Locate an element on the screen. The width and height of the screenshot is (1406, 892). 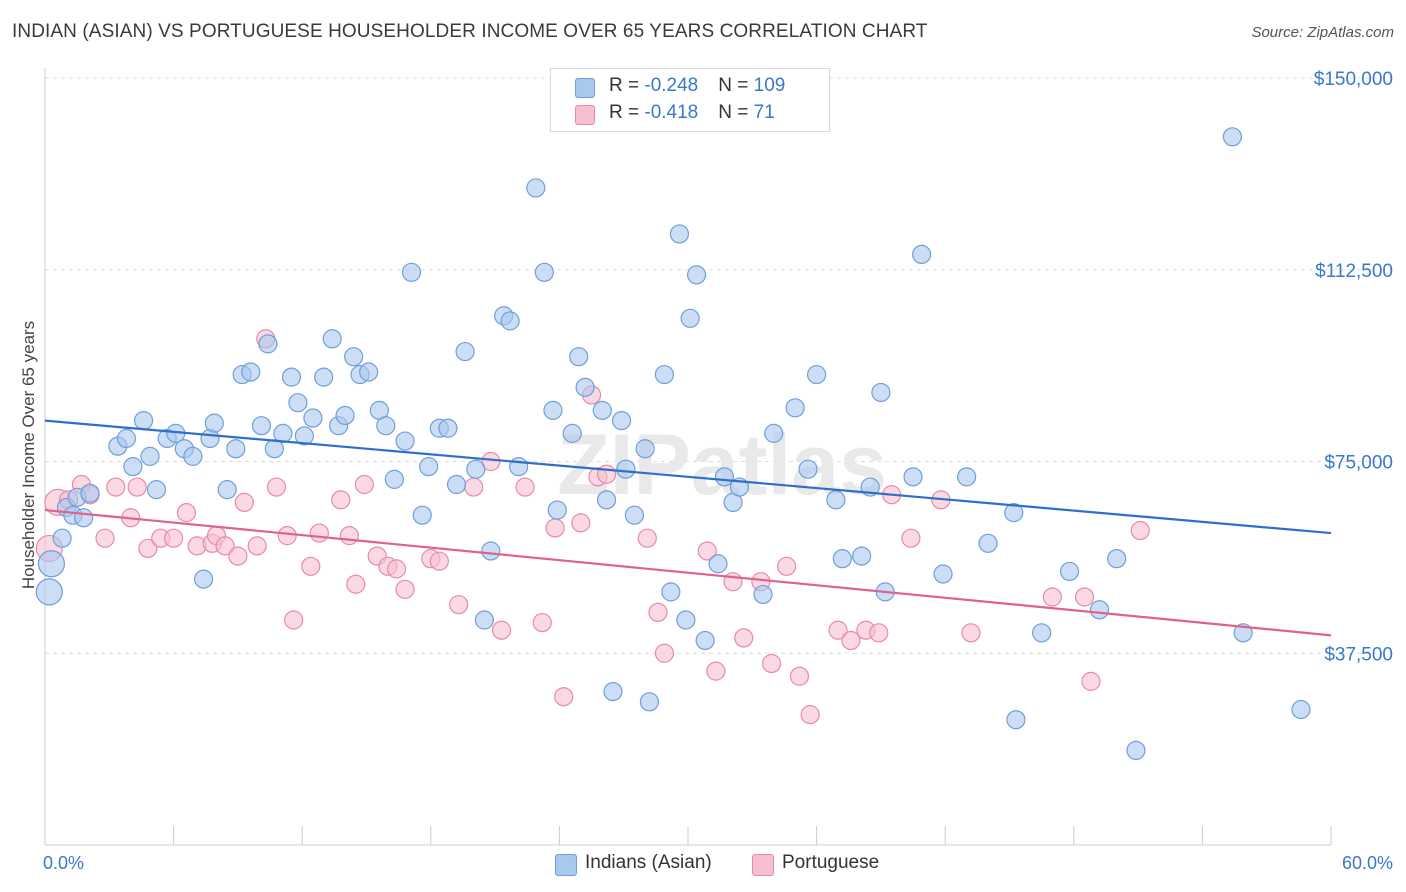
x-tick-label: 0.0% is located at coordinates (63, 863).